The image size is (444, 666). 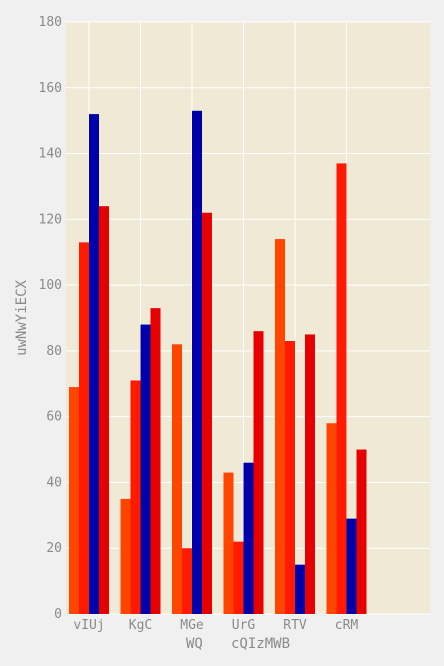 I want to click on x-tick-labels: vIUj KgC MGe UrG RTV cRM, so click(x=215, y=625).